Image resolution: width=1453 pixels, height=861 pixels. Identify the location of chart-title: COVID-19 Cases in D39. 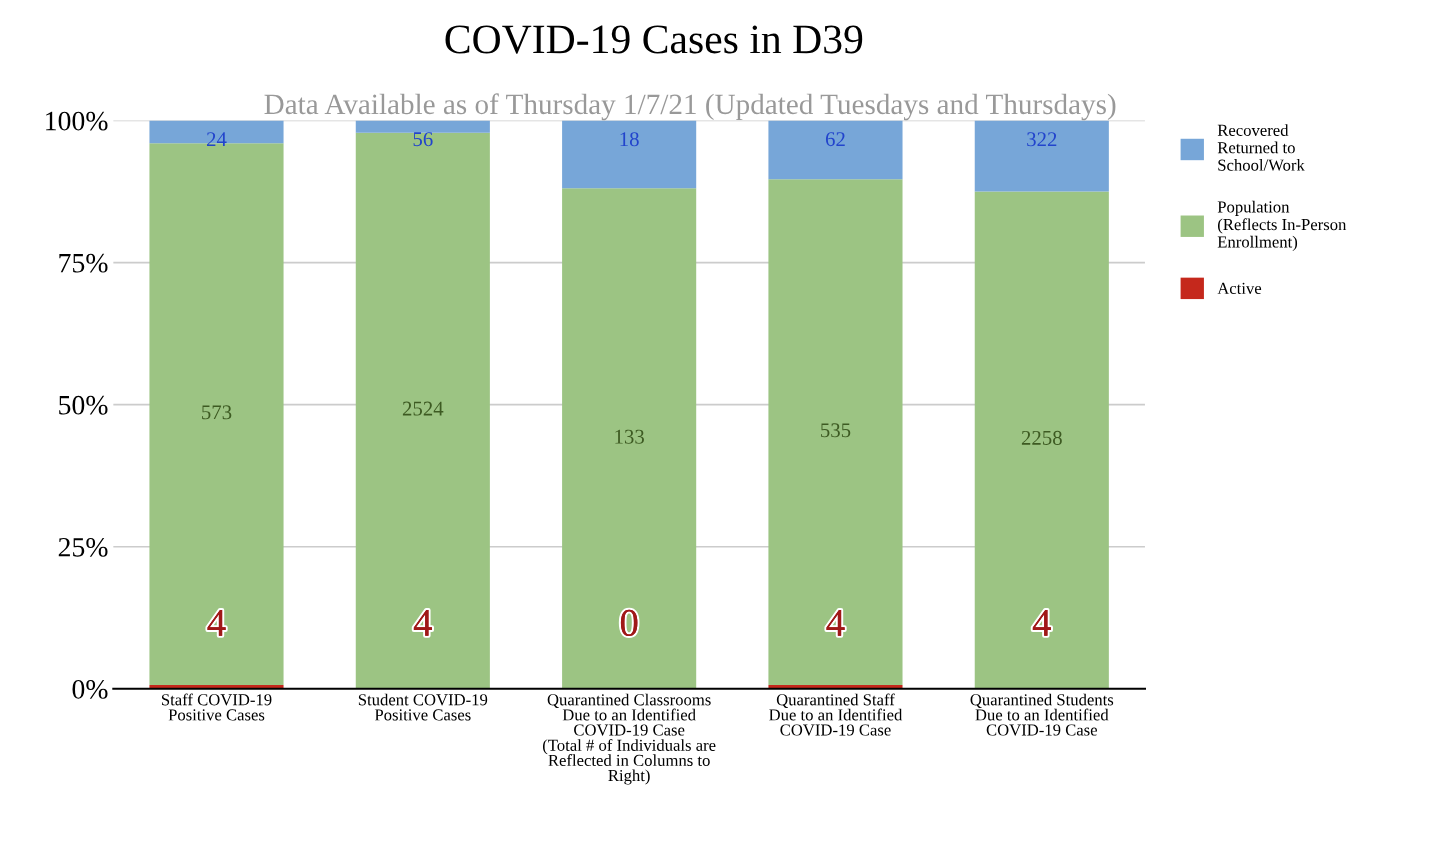
(654, 39).